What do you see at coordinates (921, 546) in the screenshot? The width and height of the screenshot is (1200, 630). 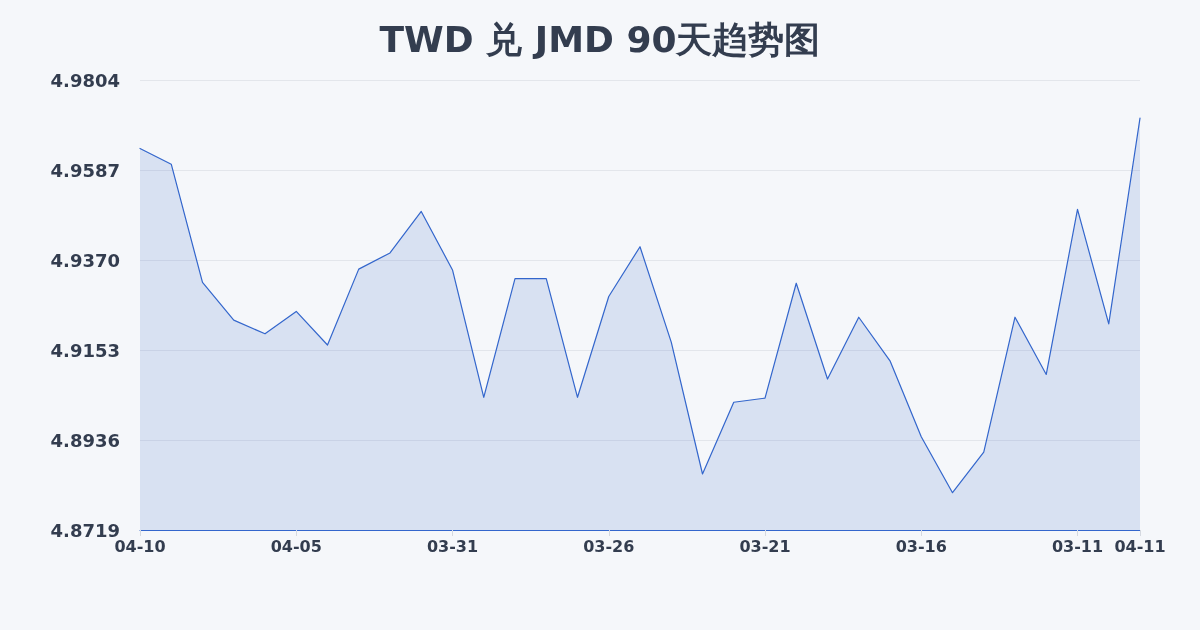 I see `x-tick-label: 03-16` at bounding box center [921, 546].